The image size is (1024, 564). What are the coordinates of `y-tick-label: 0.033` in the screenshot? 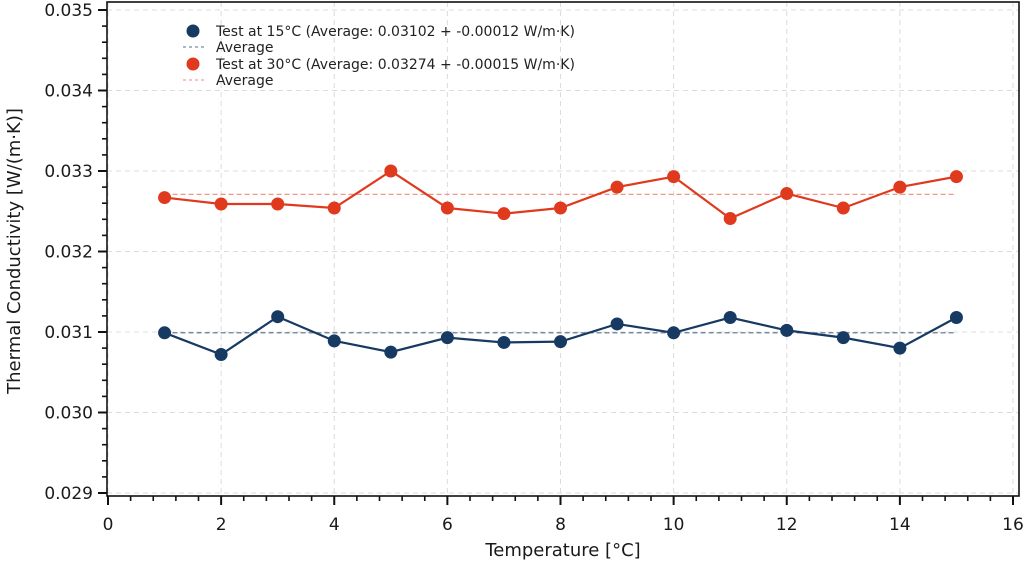 It's located at (68, 172).